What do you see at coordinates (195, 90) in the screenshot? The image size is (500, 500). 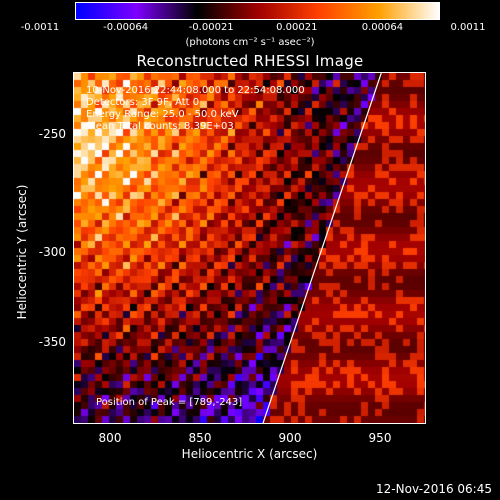 I see `annotation-time-range: 10-Nov-2016 22:44:08.000 to 22:54:08.000` at bounding box center [195, 90].